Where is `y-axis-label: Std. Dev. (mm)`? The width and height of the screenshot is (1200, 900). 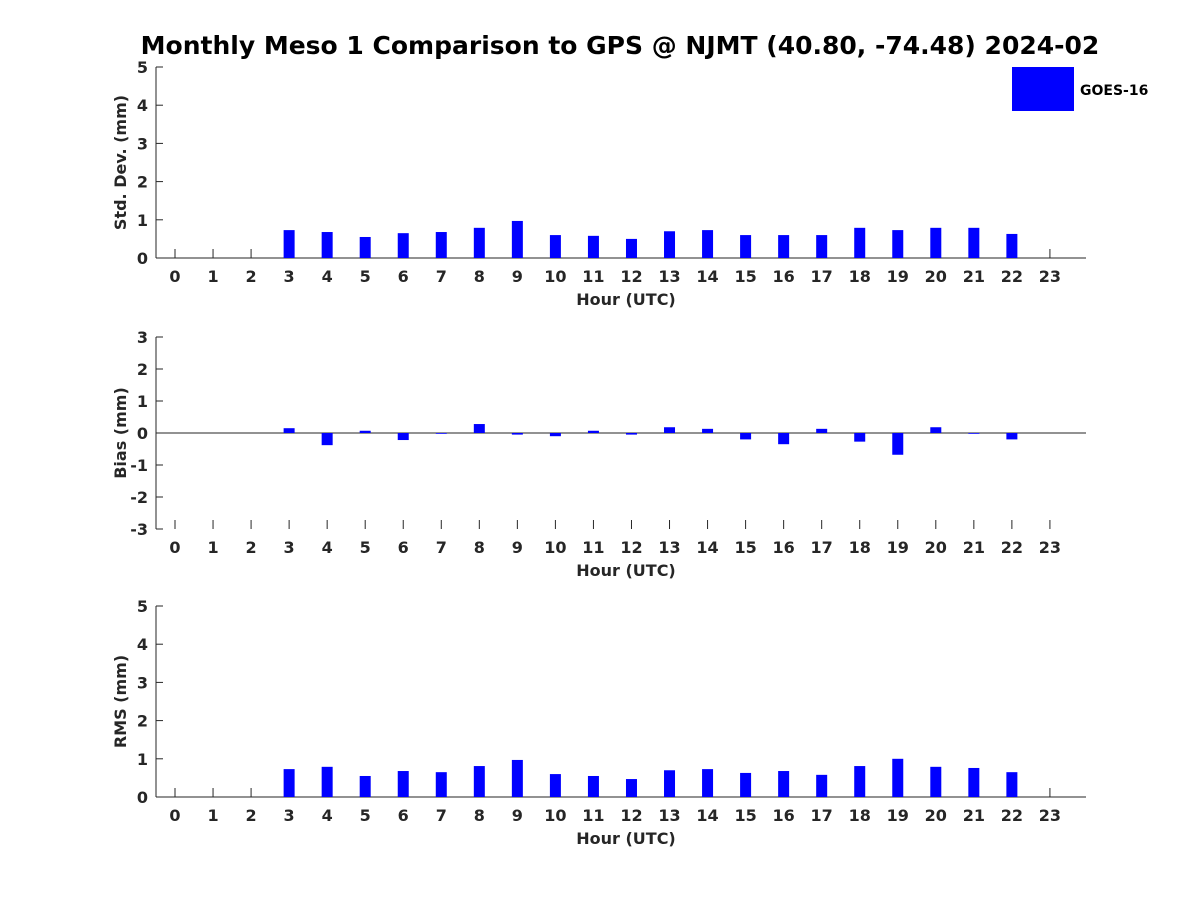 y-axis-label: Std. Dev. (mm) is located at coordinates (120, 162).